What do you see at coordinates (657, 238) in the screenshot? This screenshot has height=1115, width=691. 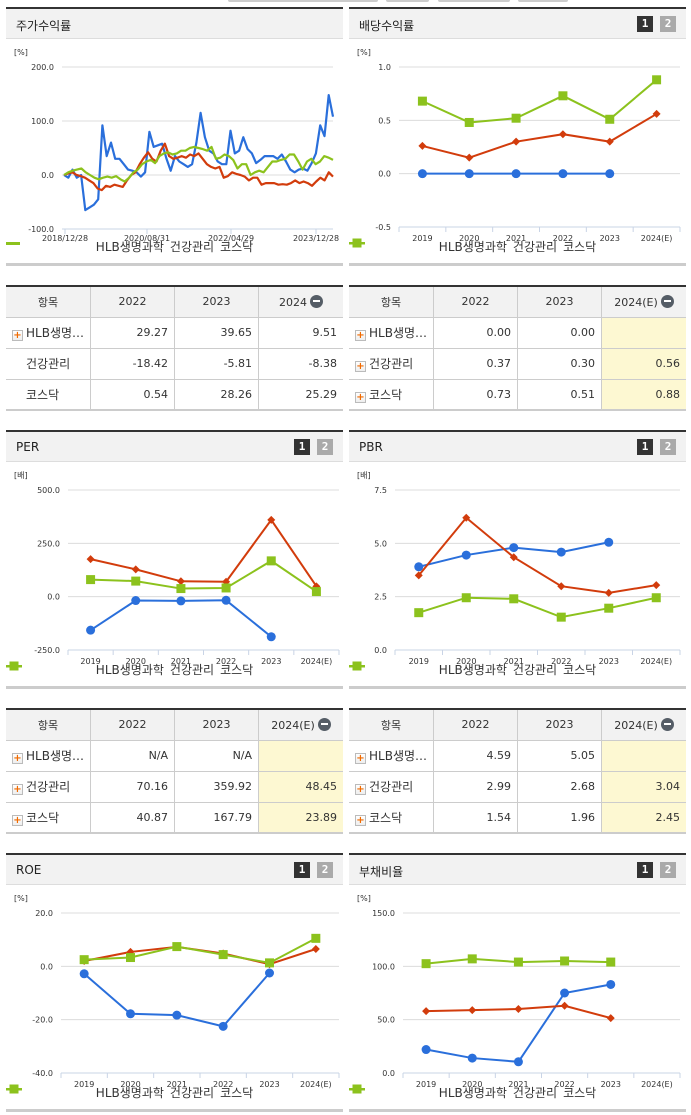 I see `x-tick-label: 2024(E)` at bounding box center [657, 238].